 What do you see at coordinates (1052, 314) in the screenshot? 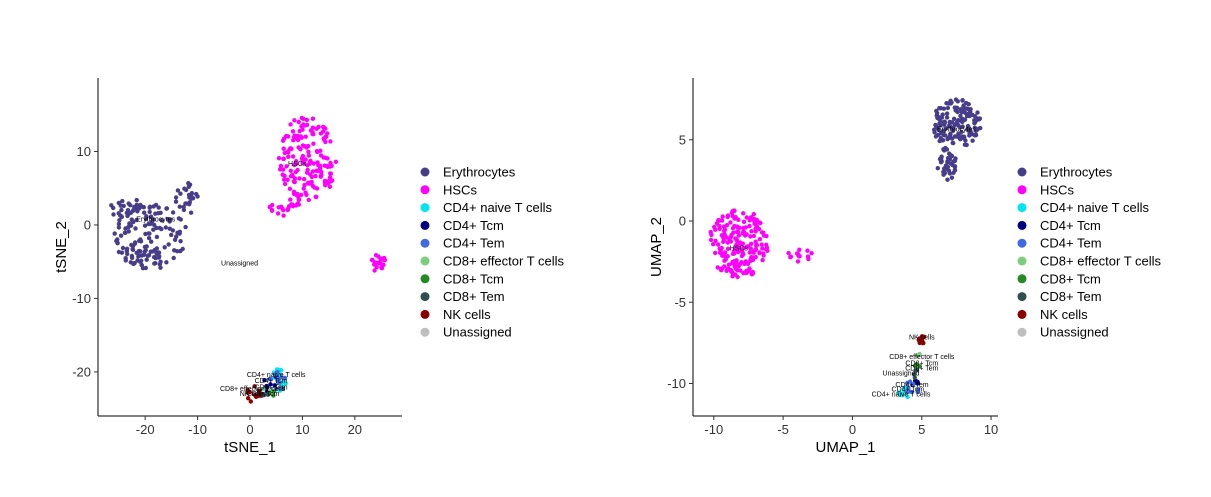
I see `legend-item-nk-cells: NK cells` at bounding box center [1052, 314].